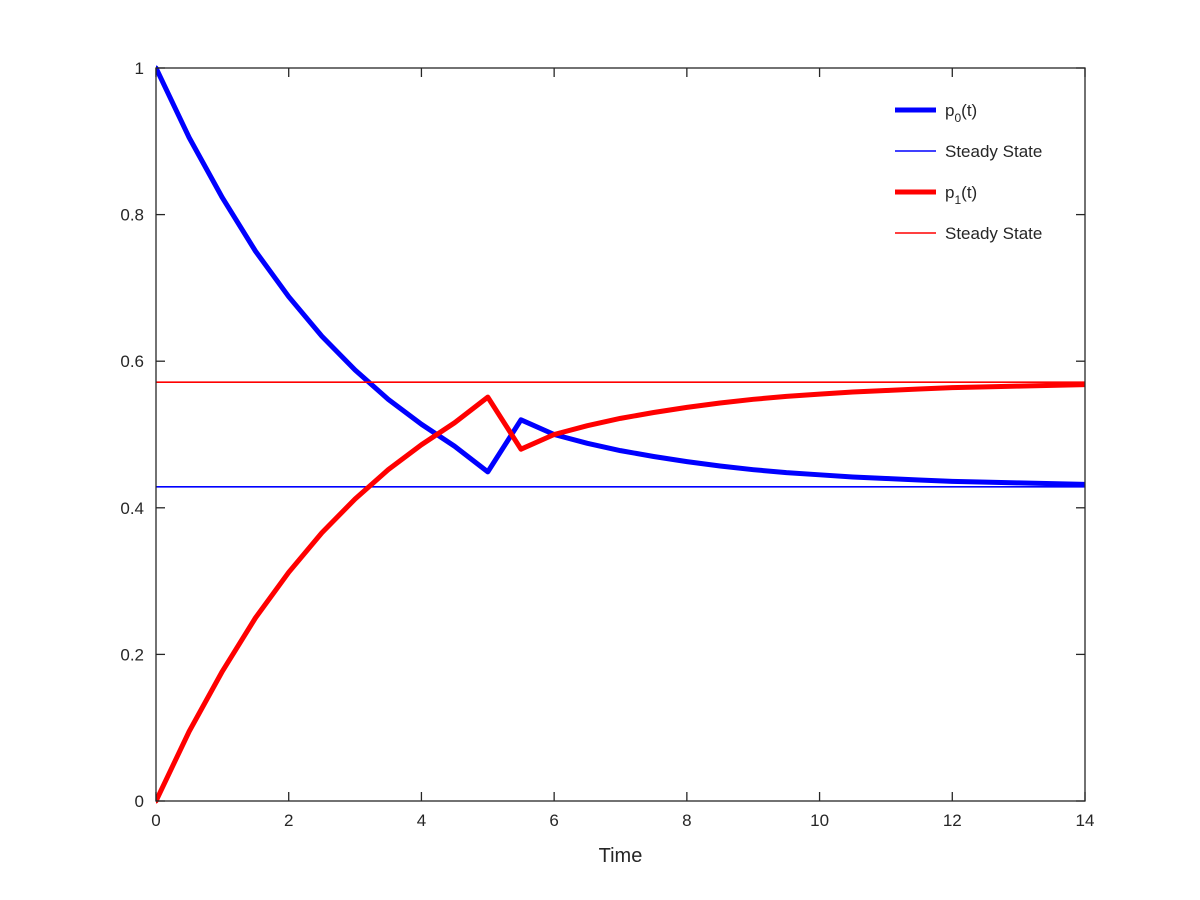 The height and width of the screenshot is (900, 1200). What do you see at coordinates (132, 654) in the screenshot?
I see `y-tick-label: 0.2` at bounding box center [132, 654].